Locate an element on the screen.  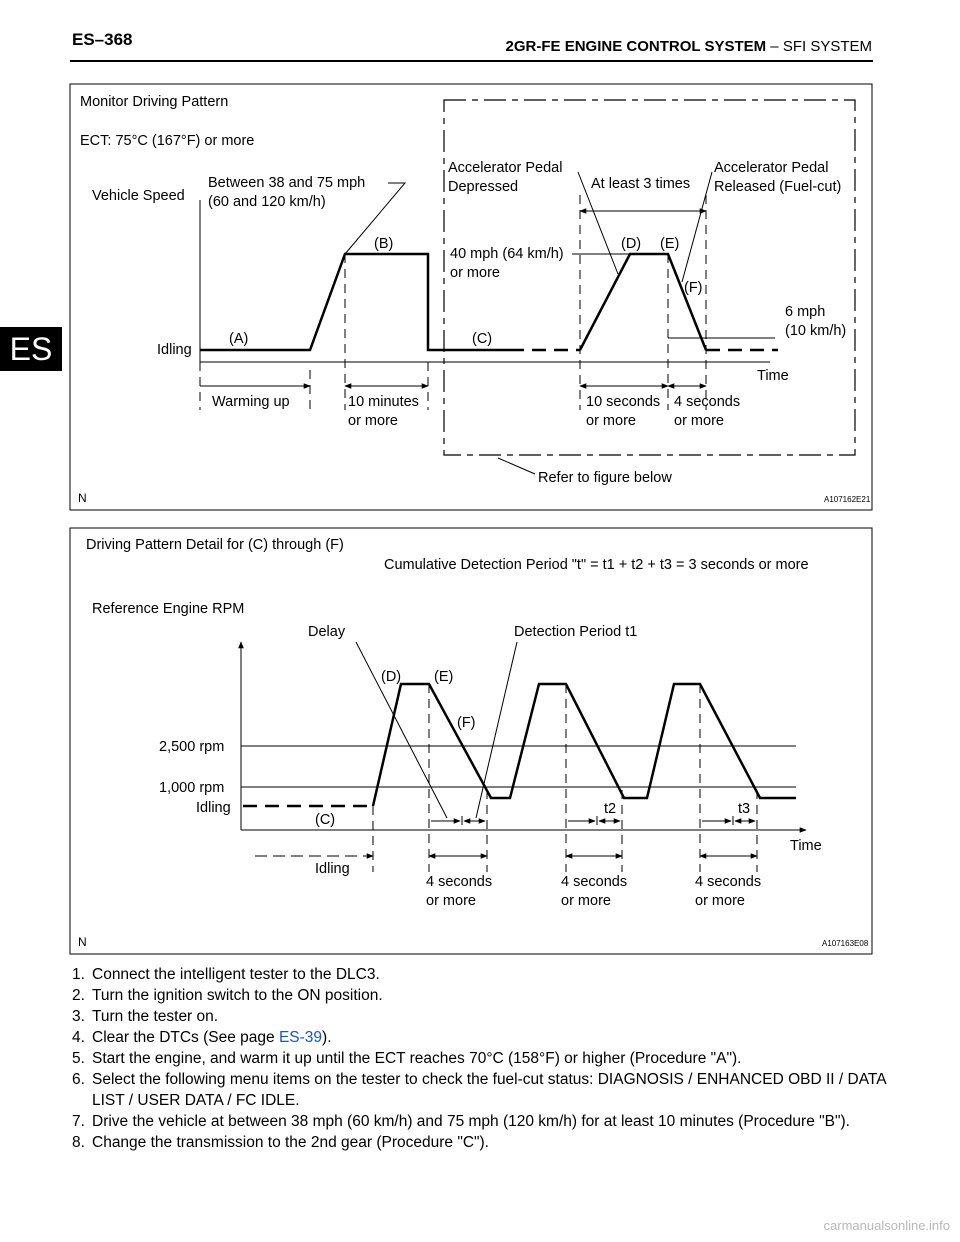
figure1-n: N is located at coordinates (82, 498).